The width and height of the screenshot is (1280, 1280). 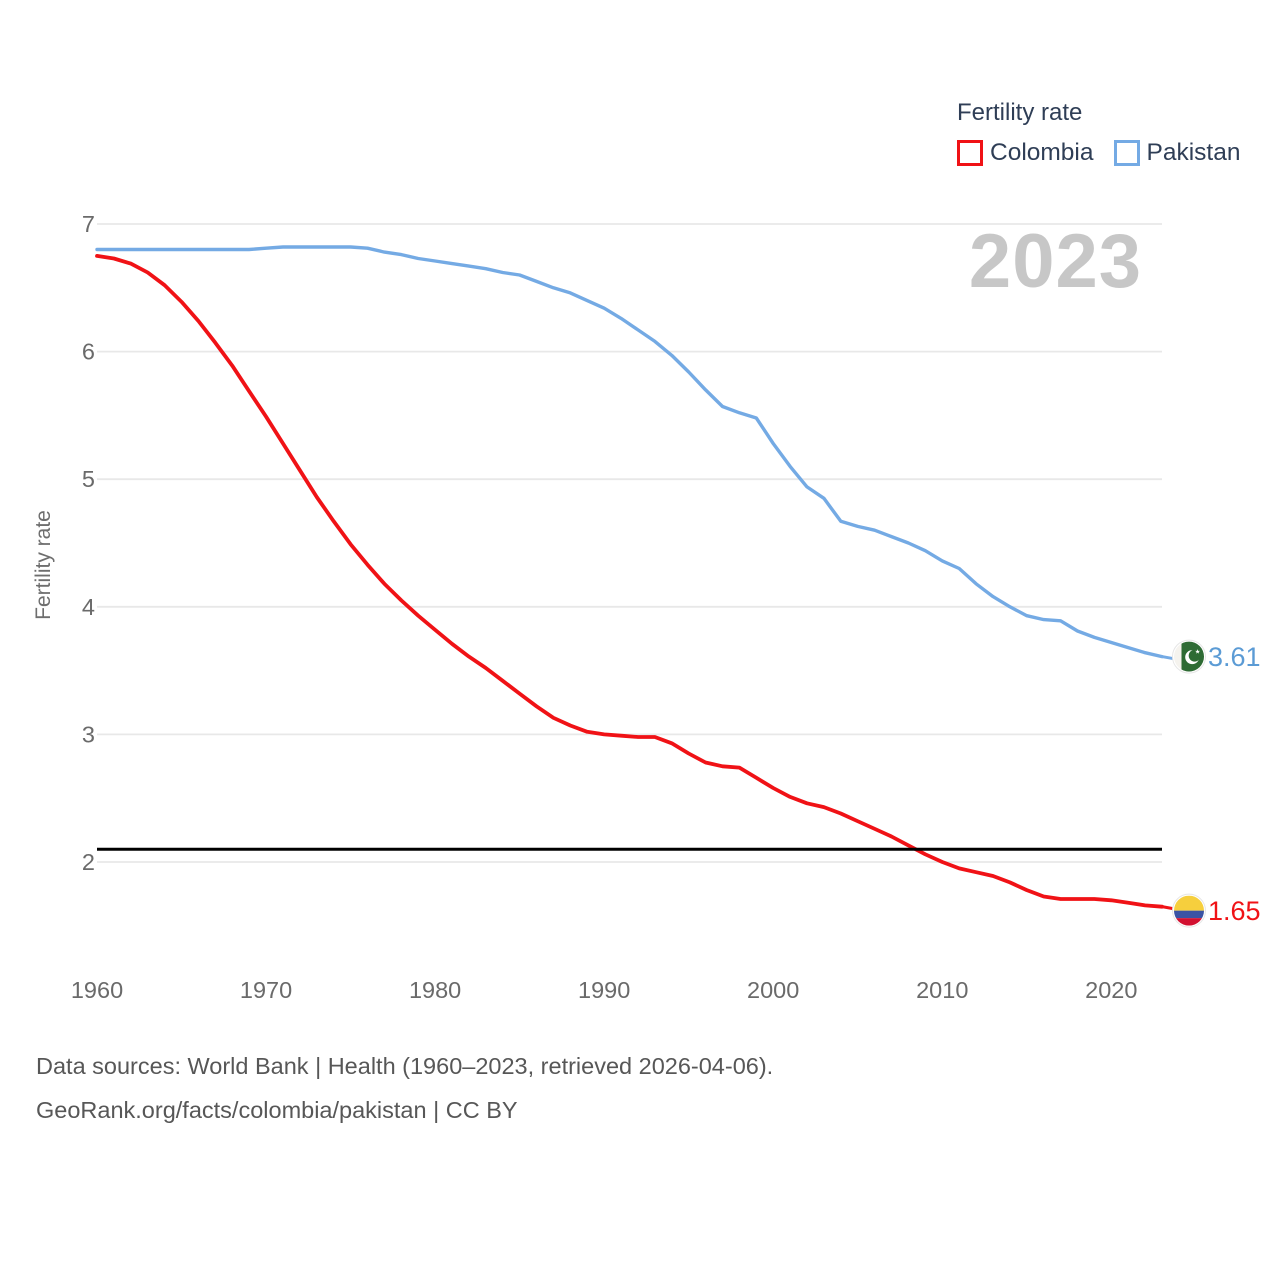 I want to click on colombia-flag-icon, so click(x=1189, y=910).